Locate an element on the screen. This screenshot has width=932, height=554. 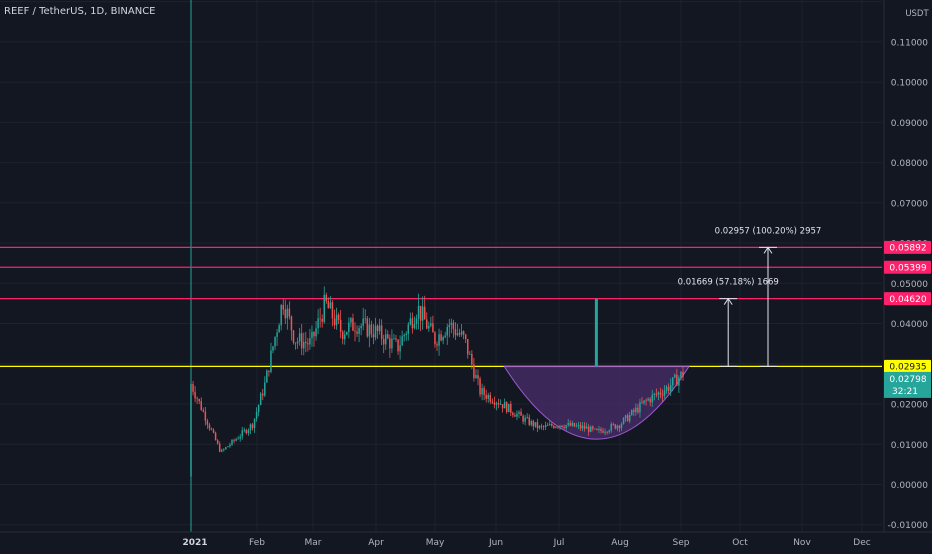
cup-shape is located at coordinates (596, 403).